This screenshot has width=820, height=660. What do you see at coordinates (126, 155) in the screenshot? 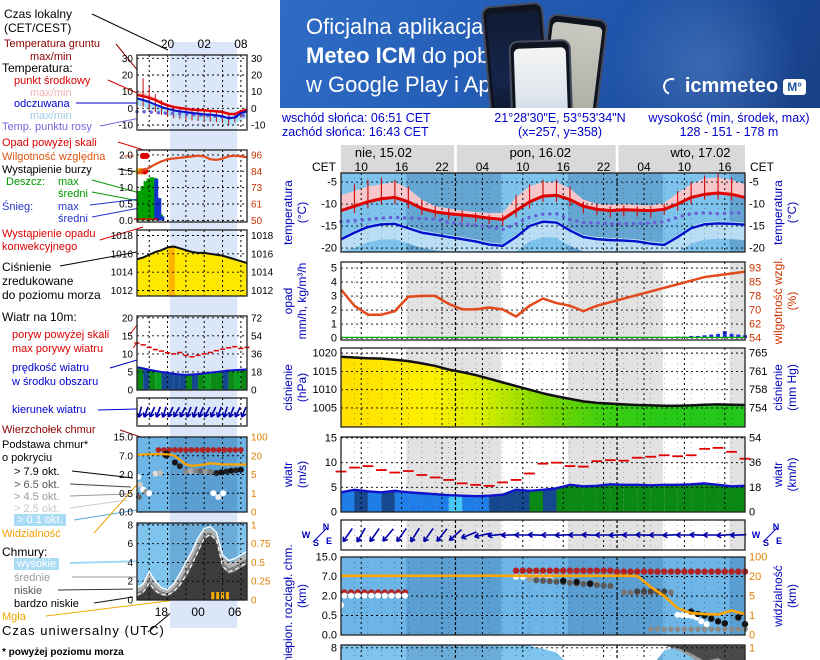
I see `svg-text: 2.0` at bounding box center [126, 155].